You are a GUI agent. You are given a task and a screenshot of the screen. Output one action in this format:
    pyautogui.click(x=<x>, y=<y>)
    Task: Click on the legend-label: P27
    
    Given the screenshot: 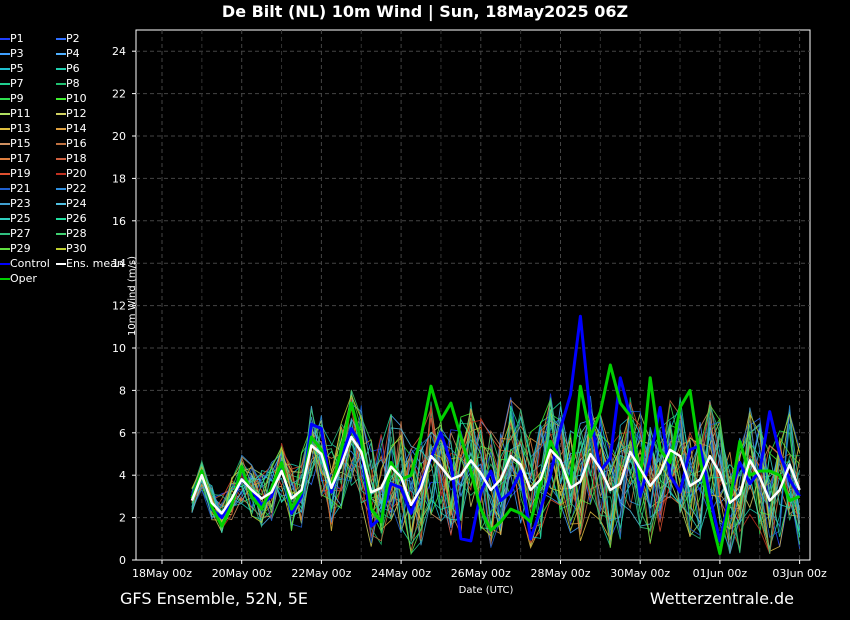 What is the action you would take?
    pyautogui.click(x=20, y=233)
    